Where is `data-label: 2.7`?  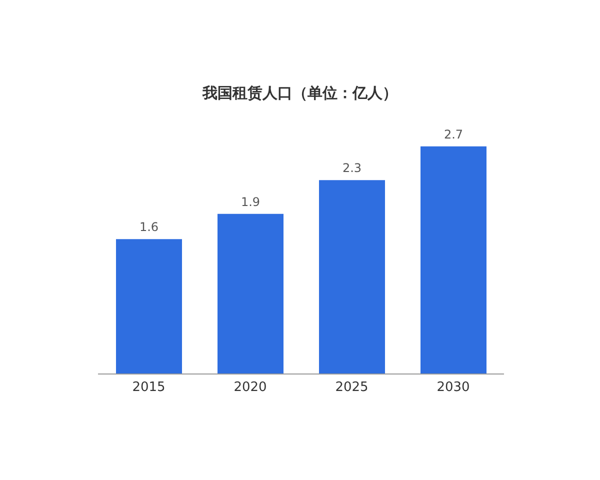
data-label: 2.7 is located at coordinates (454, 134).